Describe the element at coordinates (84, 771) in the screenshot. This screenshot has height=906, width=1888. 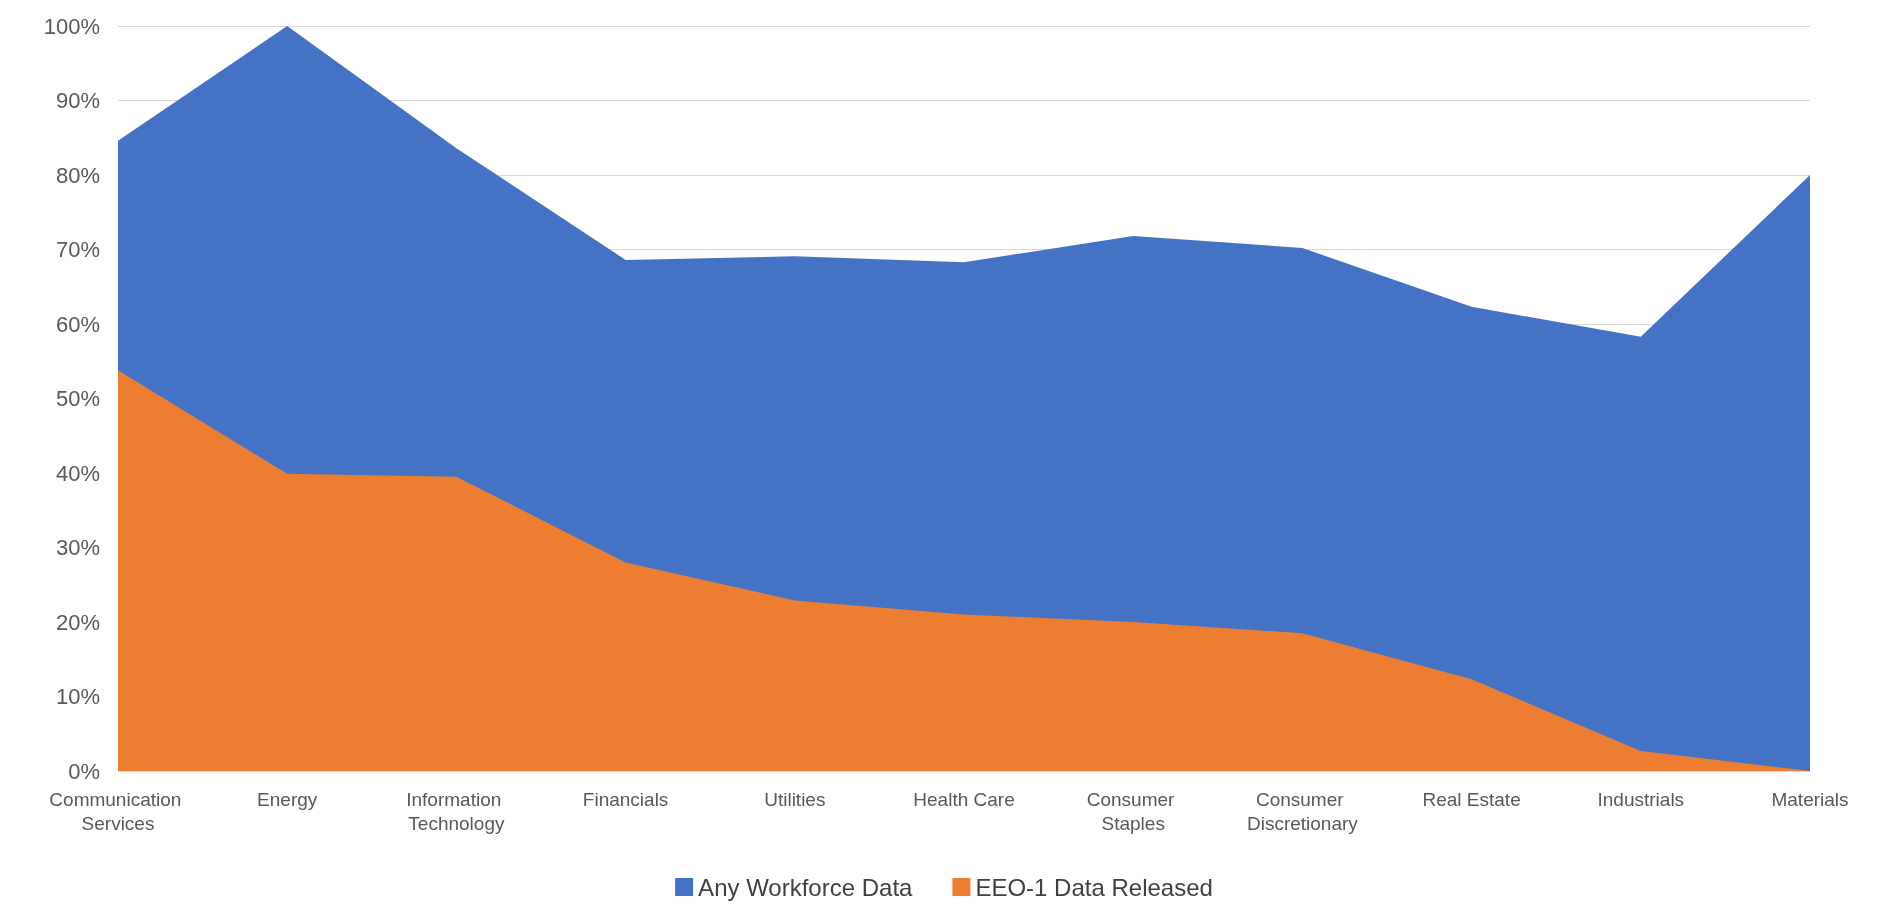
I see `y-tick-label: 0%` at that location.